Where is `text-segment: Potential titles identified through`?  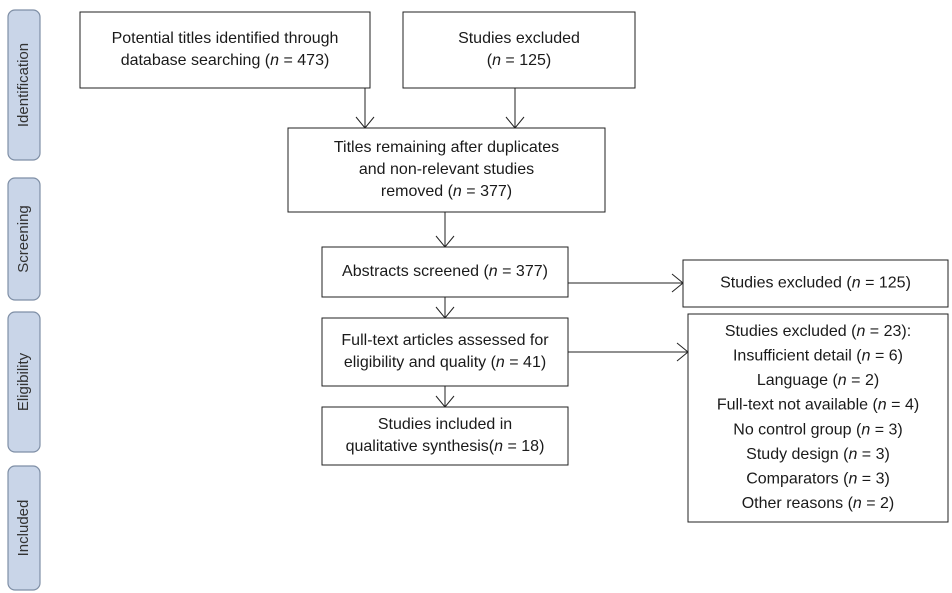 text-segment: Potential titles identified through is located at coordinates (225, 38).